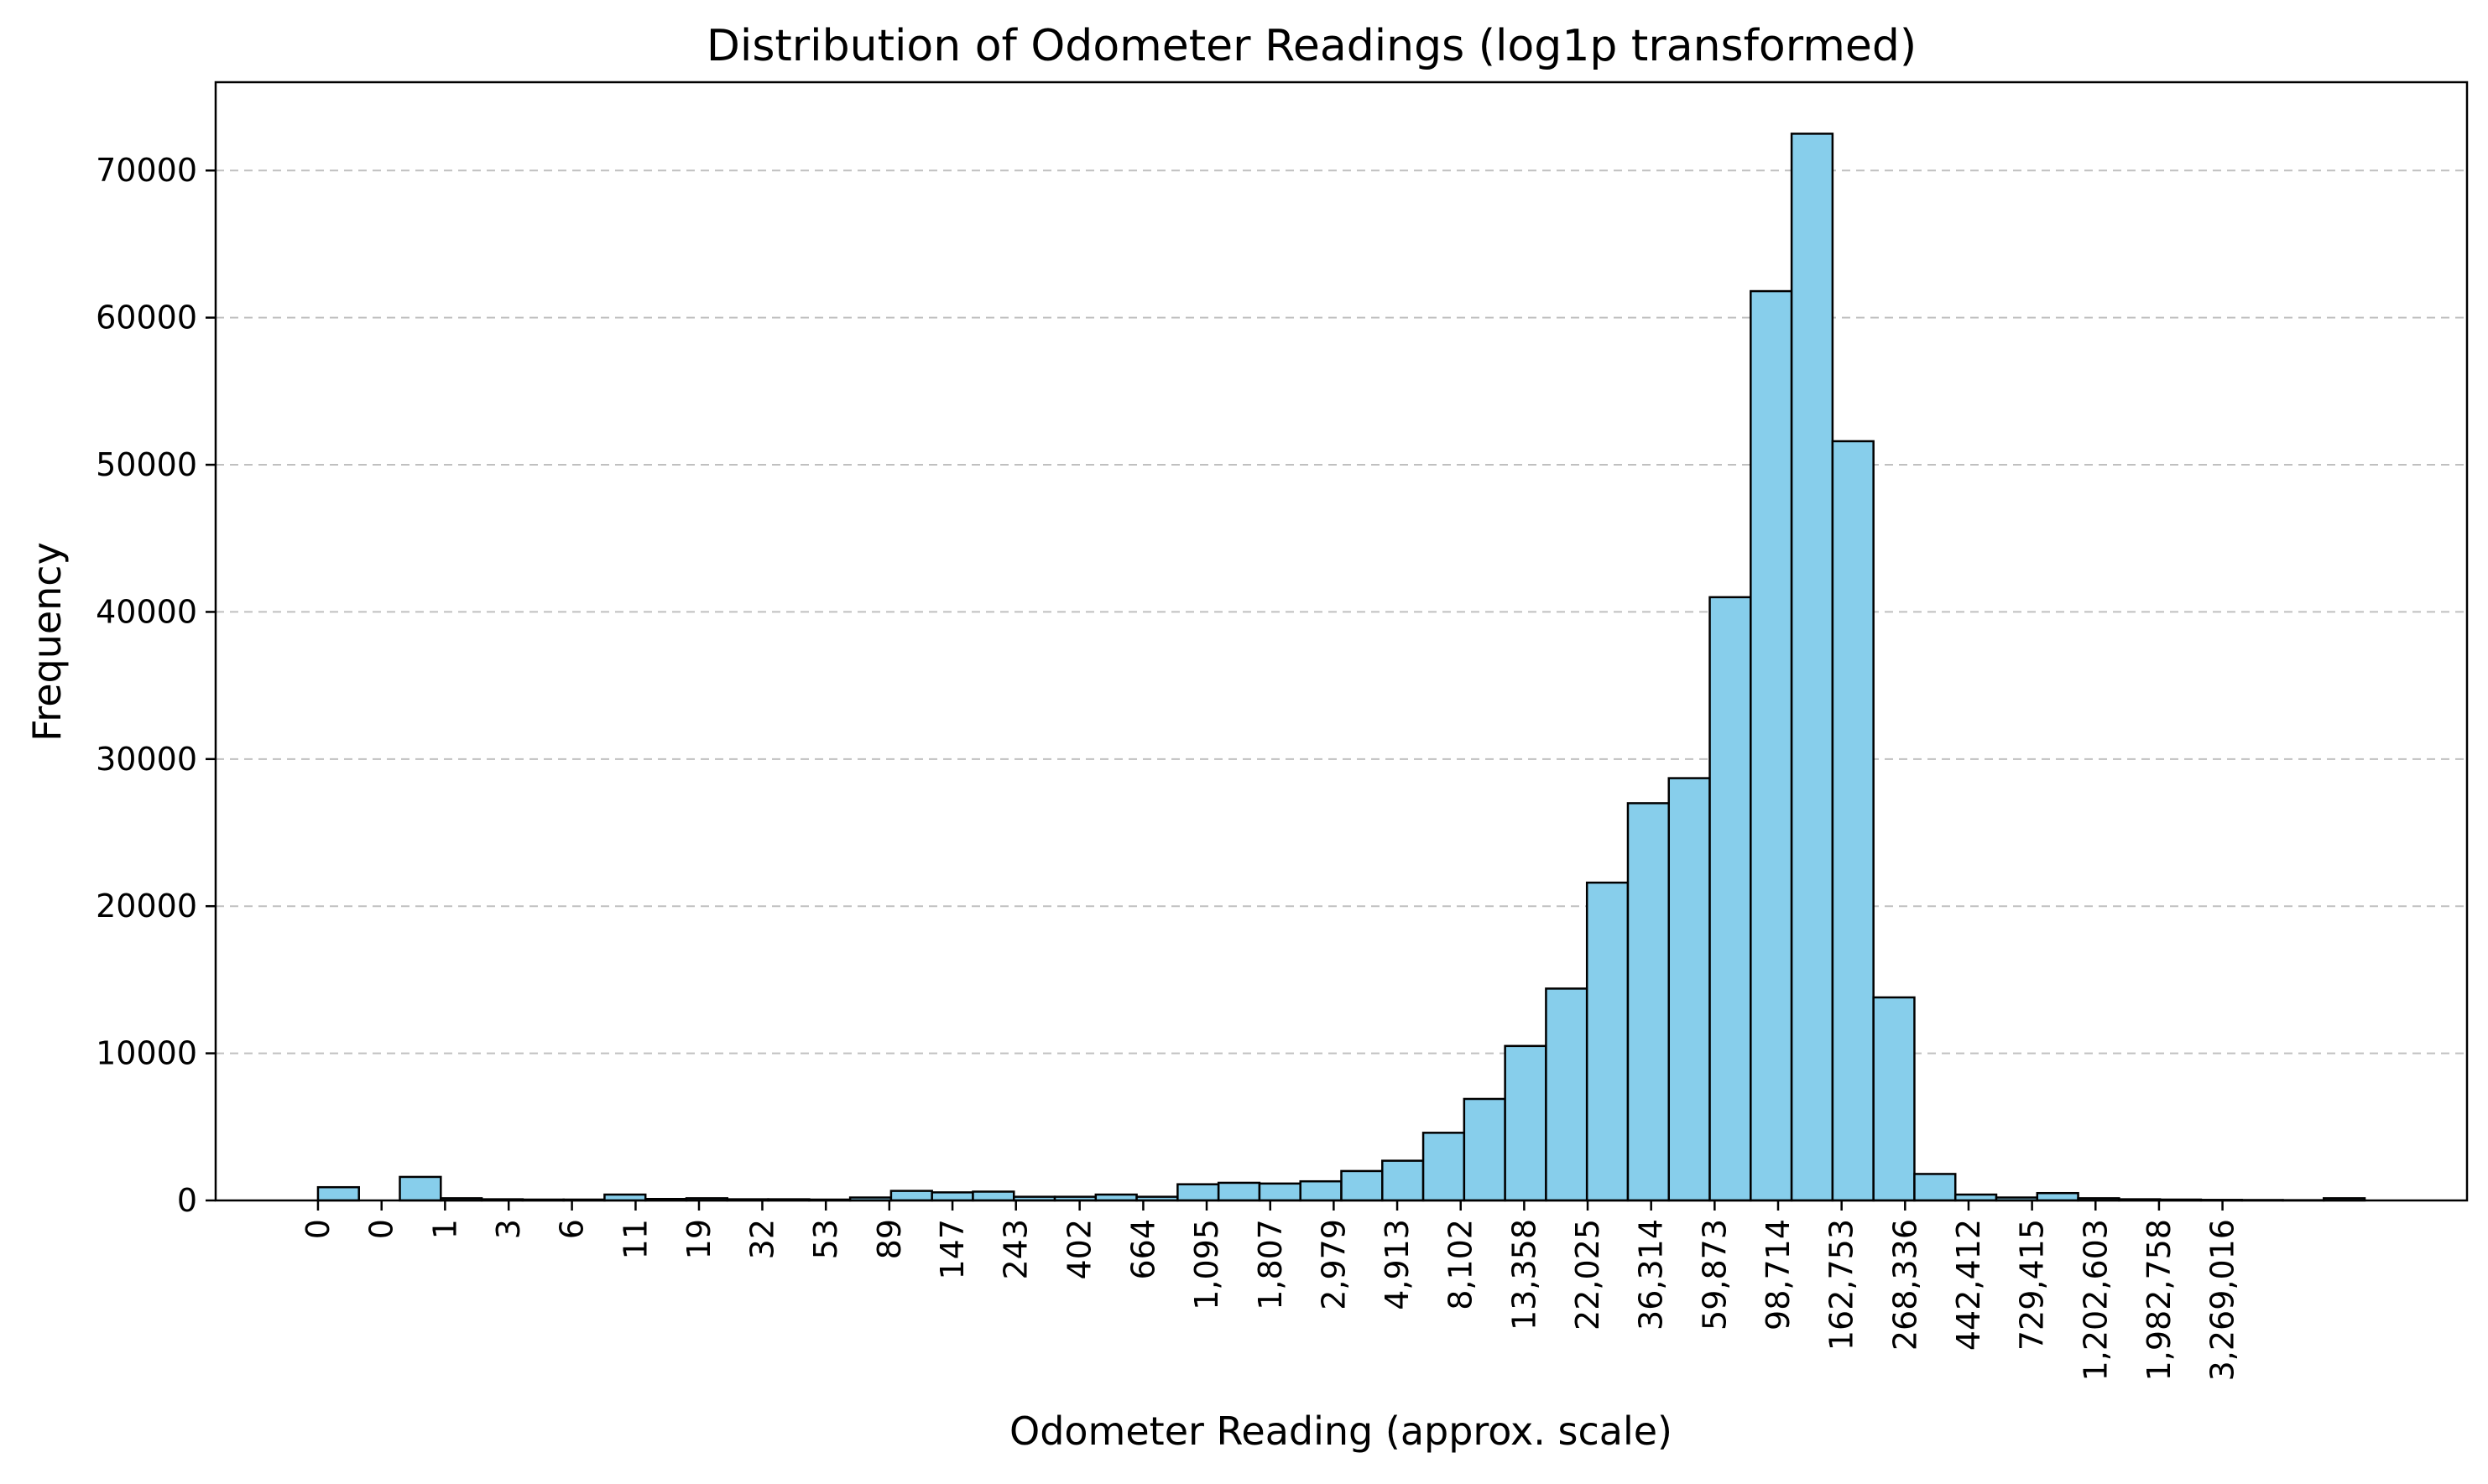 Image resolution: width=2488 pixels, height=1484 pixels. I want to click on x-tick-label: 243, so click(1016, 1249).